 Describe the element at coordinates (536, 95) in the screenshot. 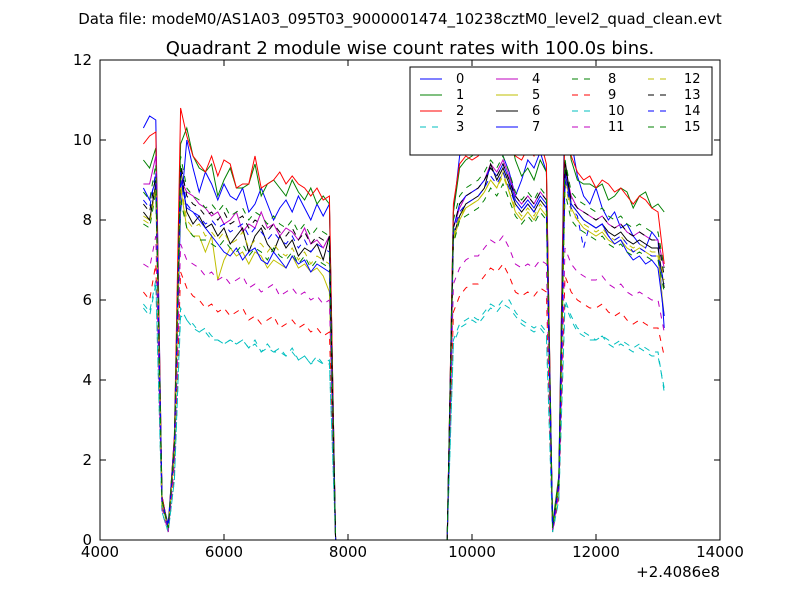

I see `legend-label-5: 5` at that location.